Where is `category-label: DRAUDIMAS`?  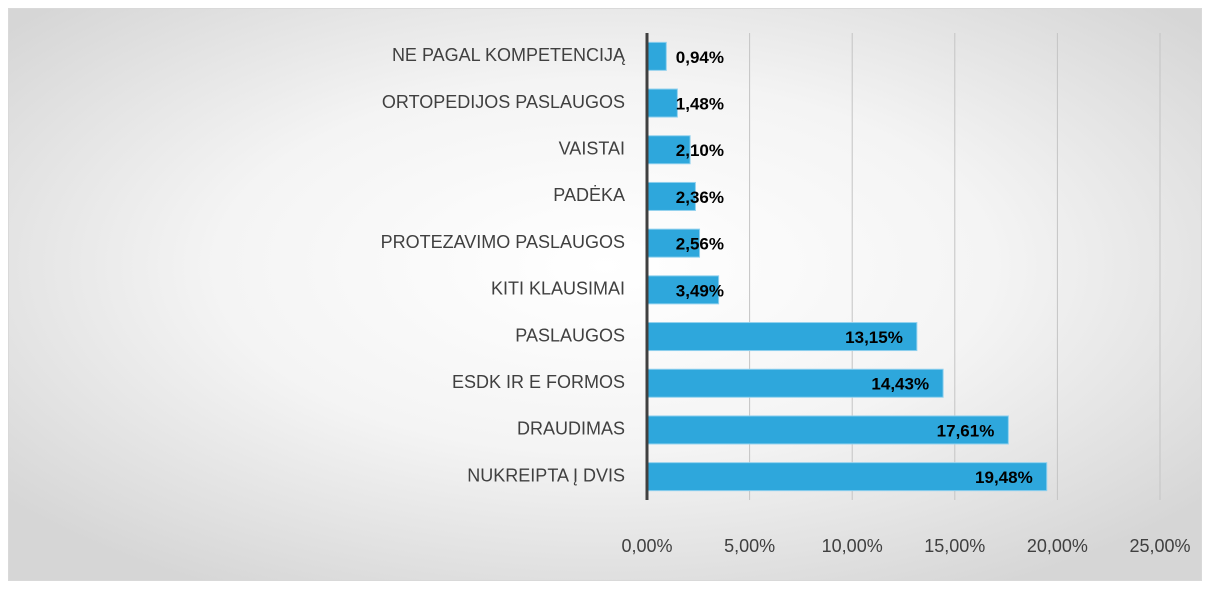 category-label: DRAUDIMAS is located at coordinates (571, 429).